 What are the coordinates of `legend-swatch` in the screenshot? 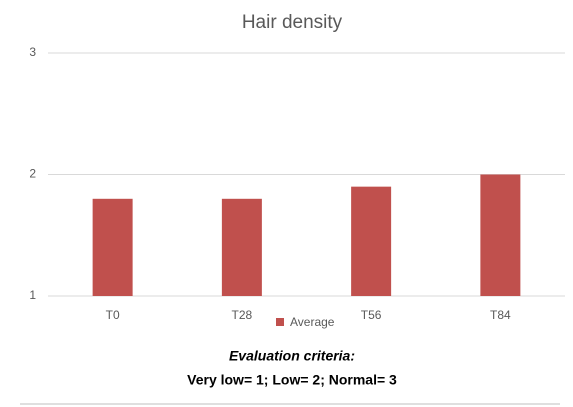 It's located at (280, 322).